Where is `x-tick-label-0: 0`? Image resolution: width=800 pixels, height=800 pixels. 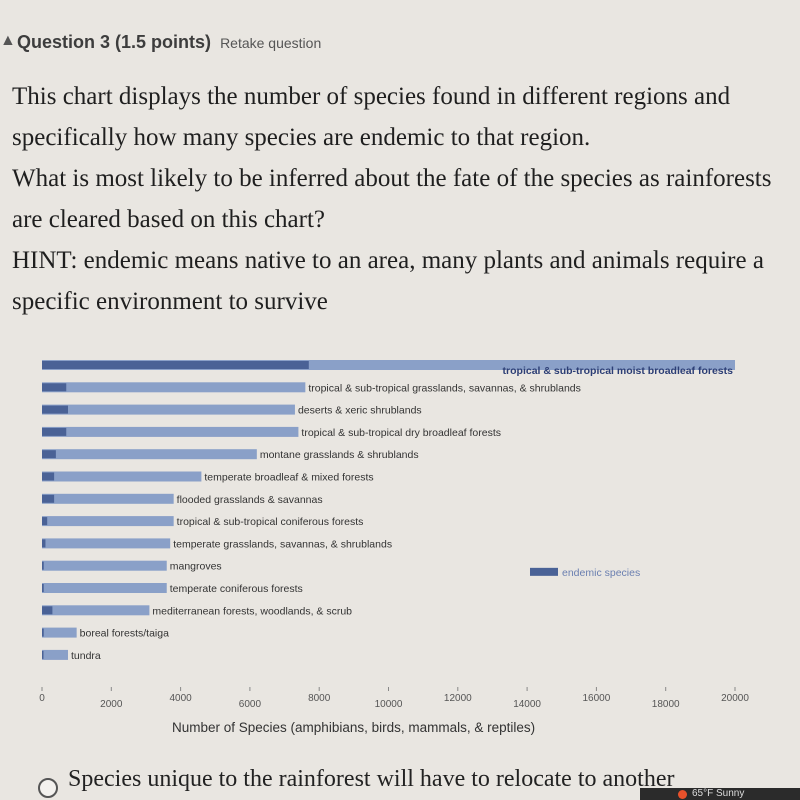 x-tick-label-0: 0 is located at coordinates (42, 698).